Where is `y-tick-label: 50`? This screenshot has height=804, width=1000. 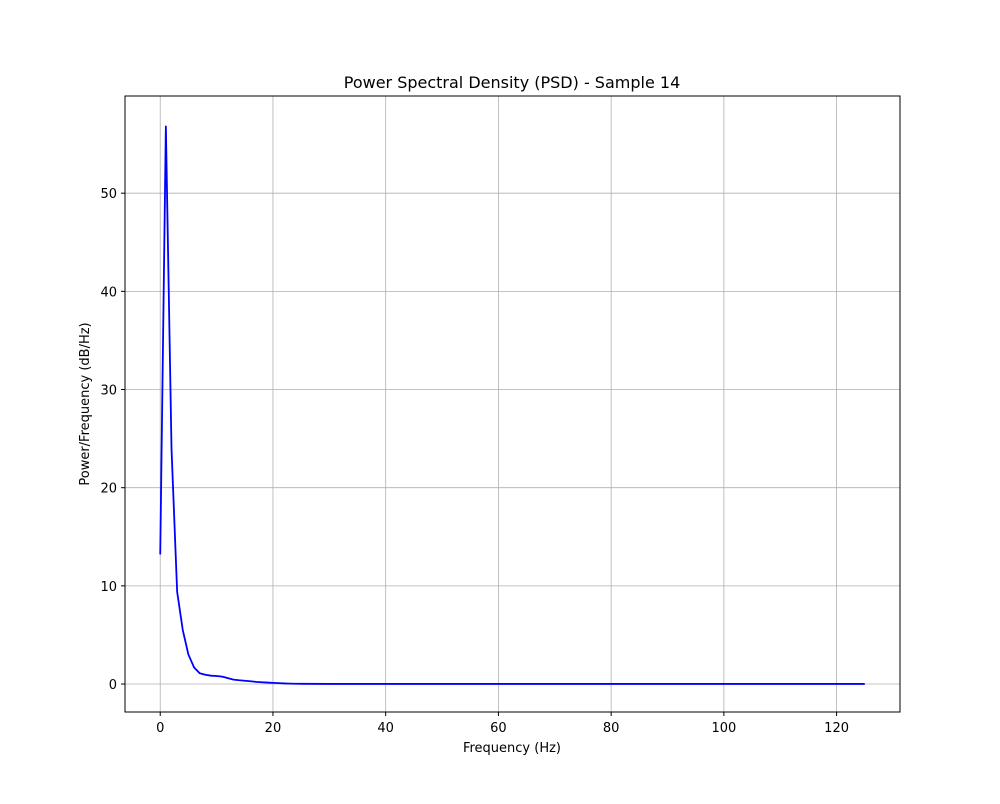 y-tick-label: 50 is located at coordinates (108, 194).